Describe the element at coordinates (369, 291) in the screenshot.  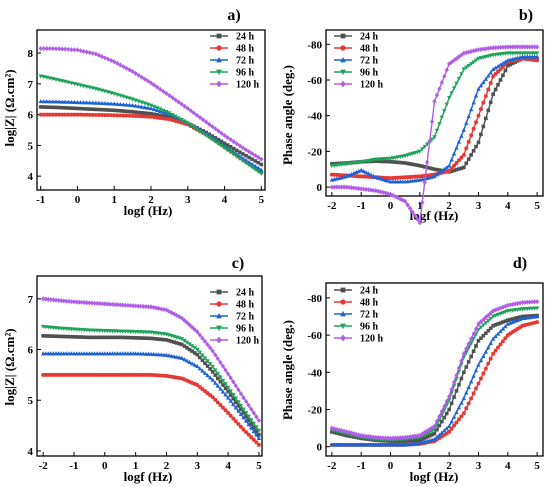
I see `legend-label: 24 h` at that location.